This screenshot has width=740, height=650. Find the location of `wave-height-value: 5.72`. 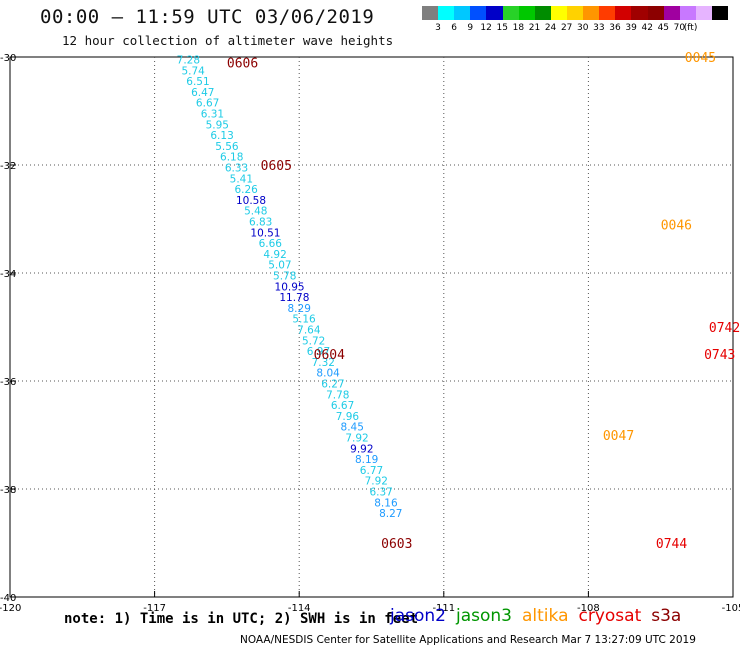

wave-height-value: 5.72 is located at coordinates (313, 341).